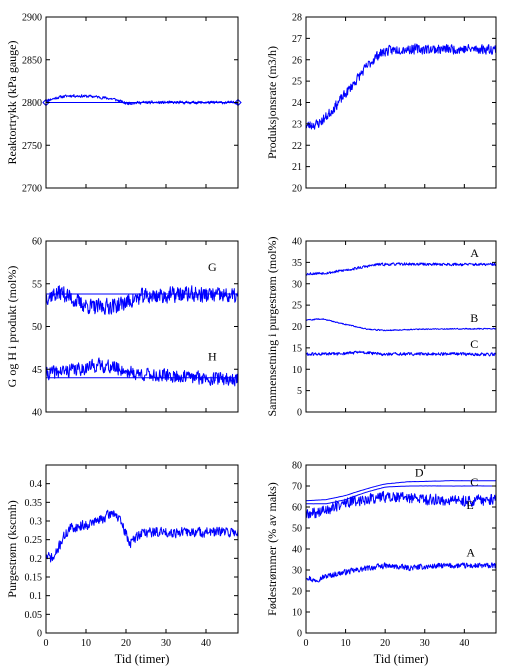 Image resolution: width=511 pixels, height=672 pixels. Describe the element at coordinates (32, 146) in the screenshot. I see `y-tick-label: 2750` at that location.